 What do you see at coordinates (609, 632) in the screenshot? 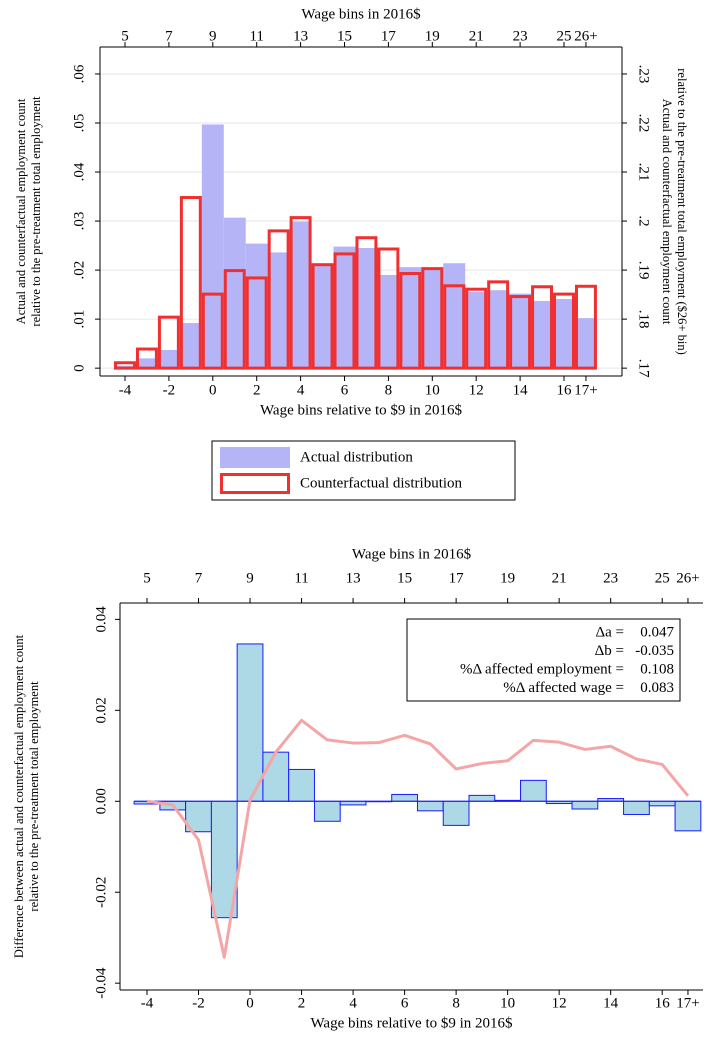
I see `annotation-label: Δa =` at bounding box center [609, 632].